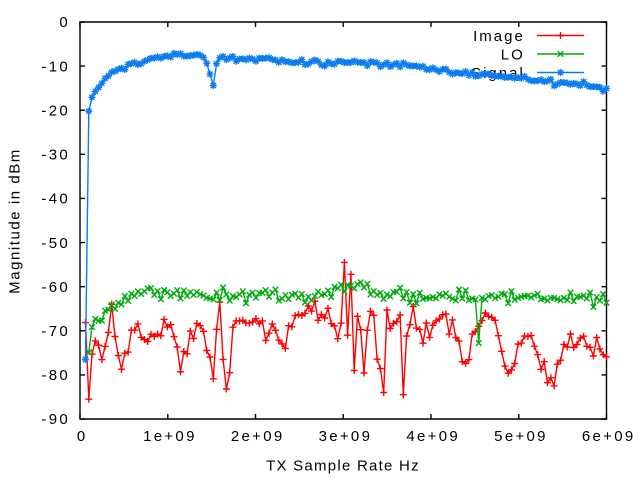  What do you see at coordinates (55, 199) in the screenshot?
I see `svg-text: -40` at bounding box center [55, 199].